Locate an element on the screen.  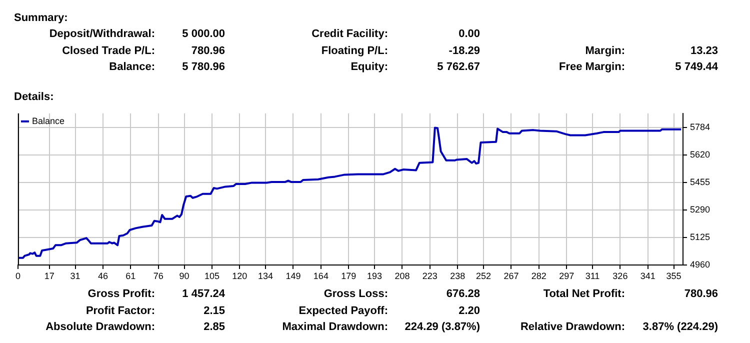
text: 224.29 (3.87%) is located at coordinates (442, 327).